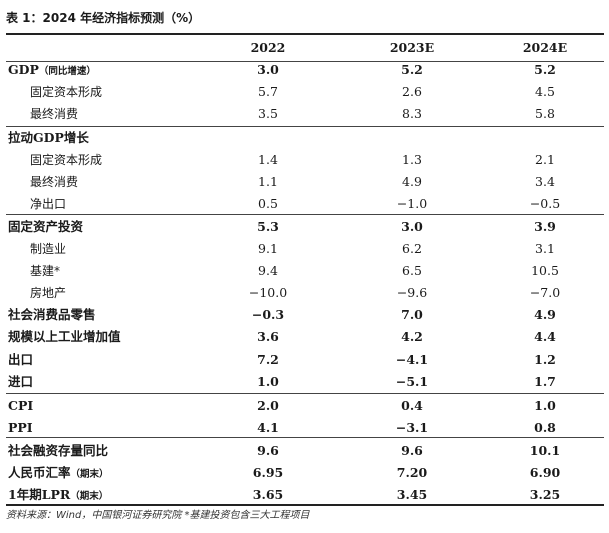 The height and width of the screenshot is (533, 609). I want to click on row-label: 净出口, so click(48, 204).